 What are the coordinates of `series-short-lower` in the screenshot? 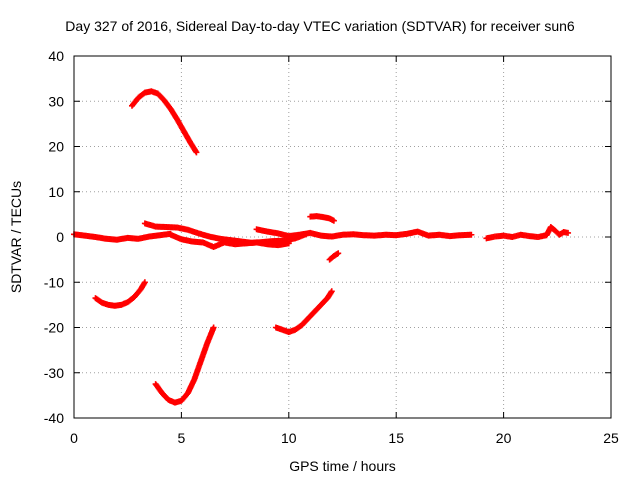 It's located at (334, 256).